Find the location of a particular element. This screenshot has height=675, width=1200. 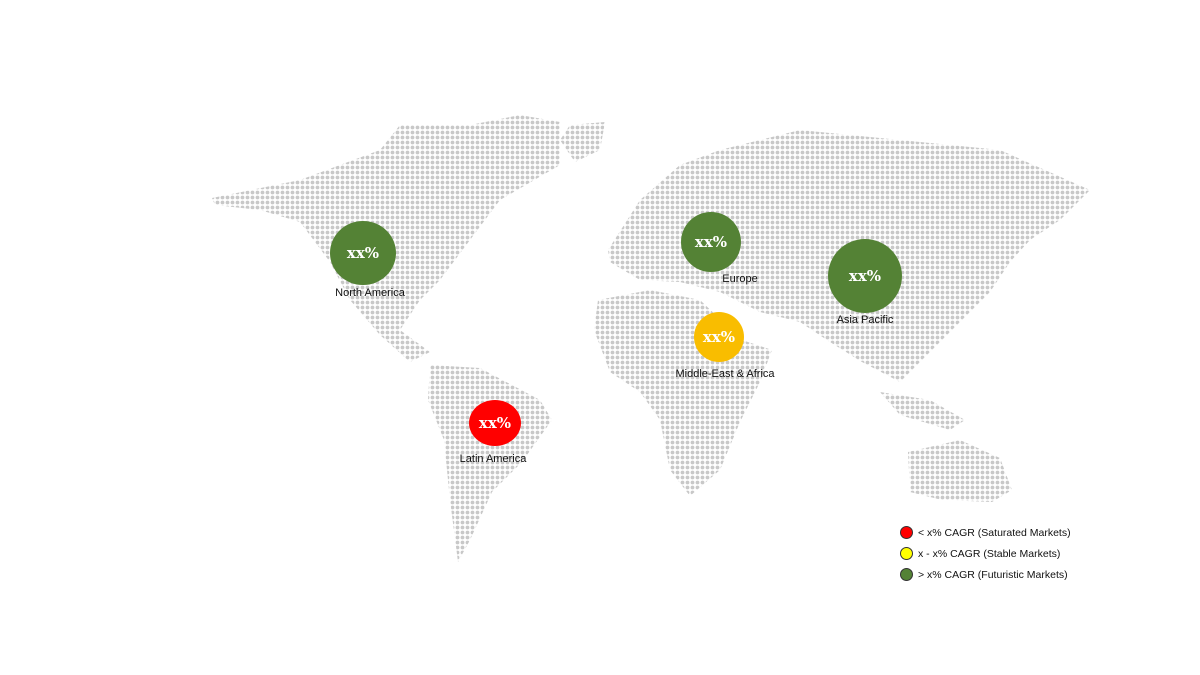

asia-pacific-label: Asia Pacific is located at coordinates (865, 320).